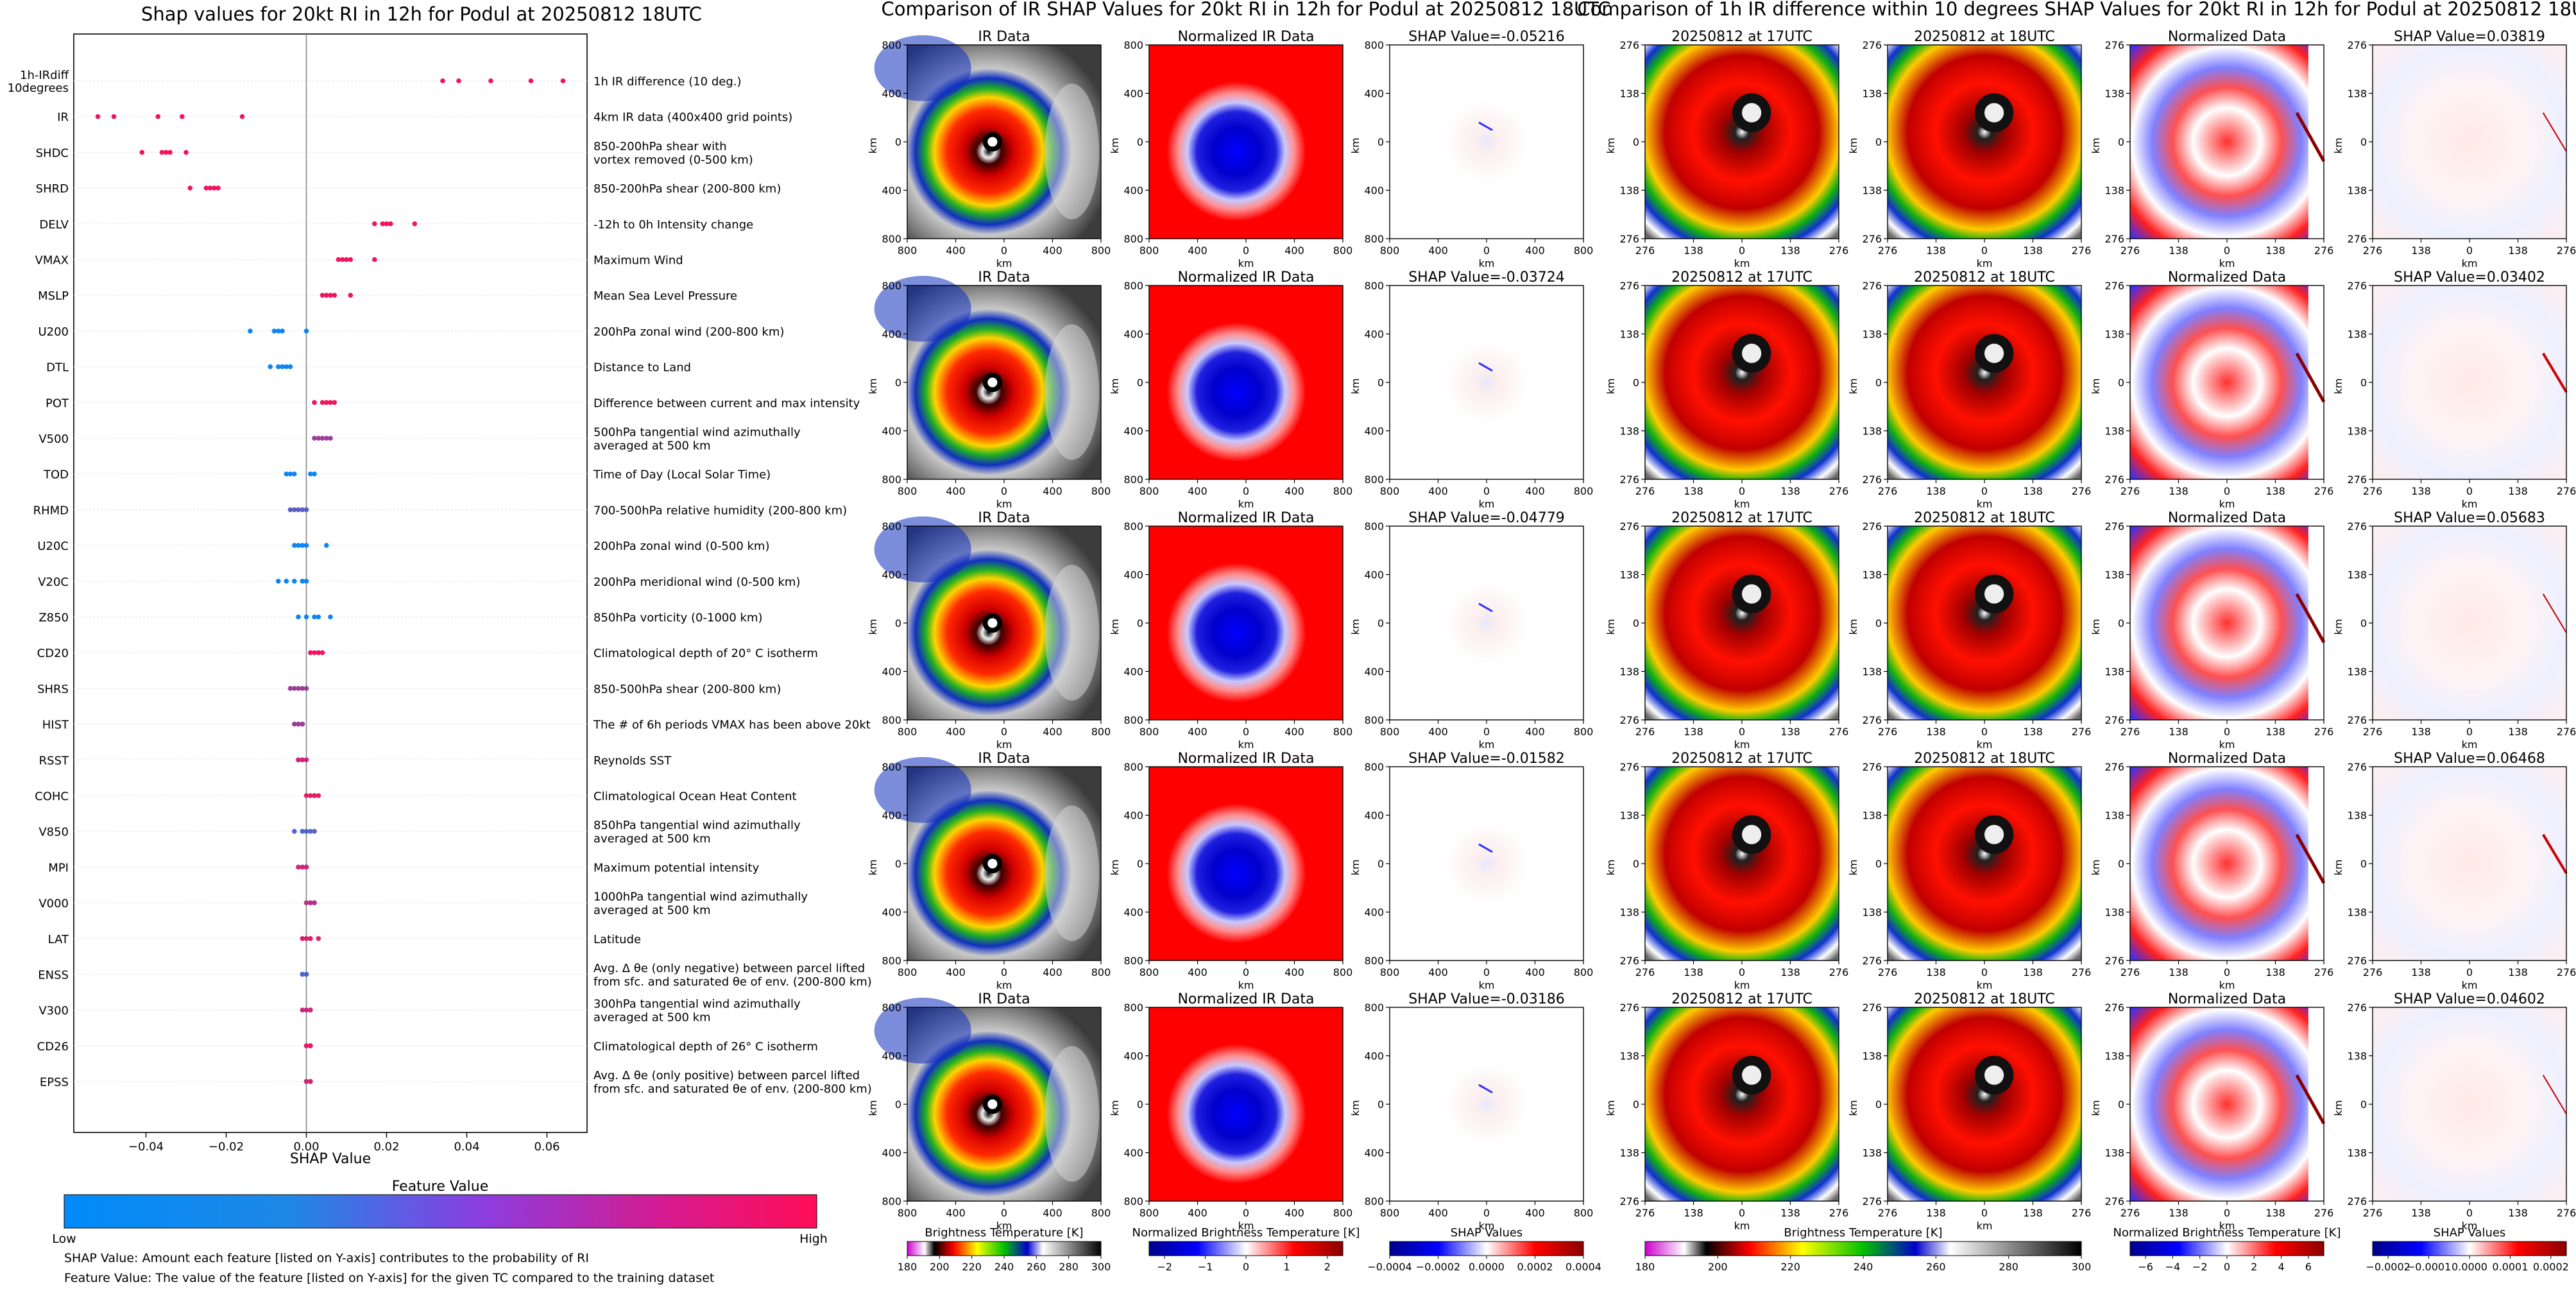 The height and width of the screenshot is (1289, 2576). Describe the element at coordinates (2145, 1267) in the screenshot. I see `colorbar-tick-label: −6` at that location.